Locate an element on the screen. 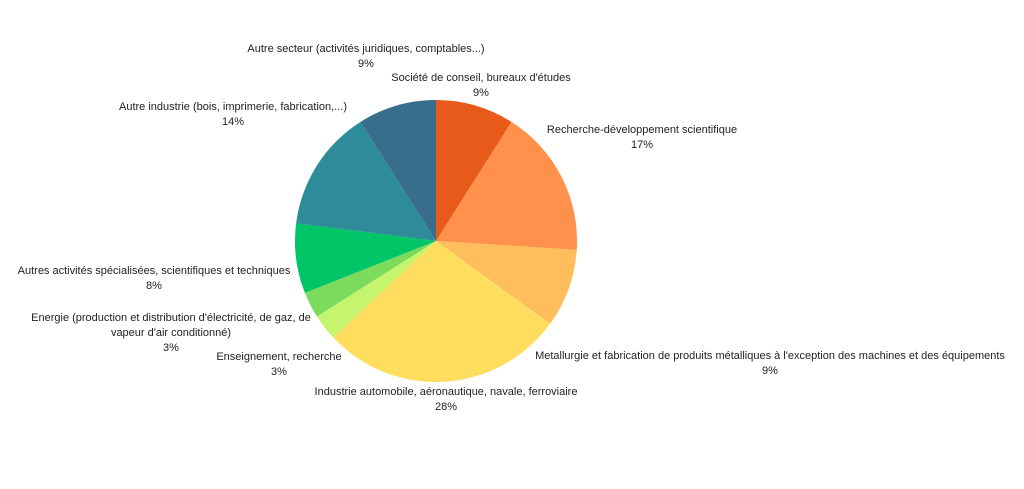  slice-value-label: 28% is located at coordinates (446, 407).